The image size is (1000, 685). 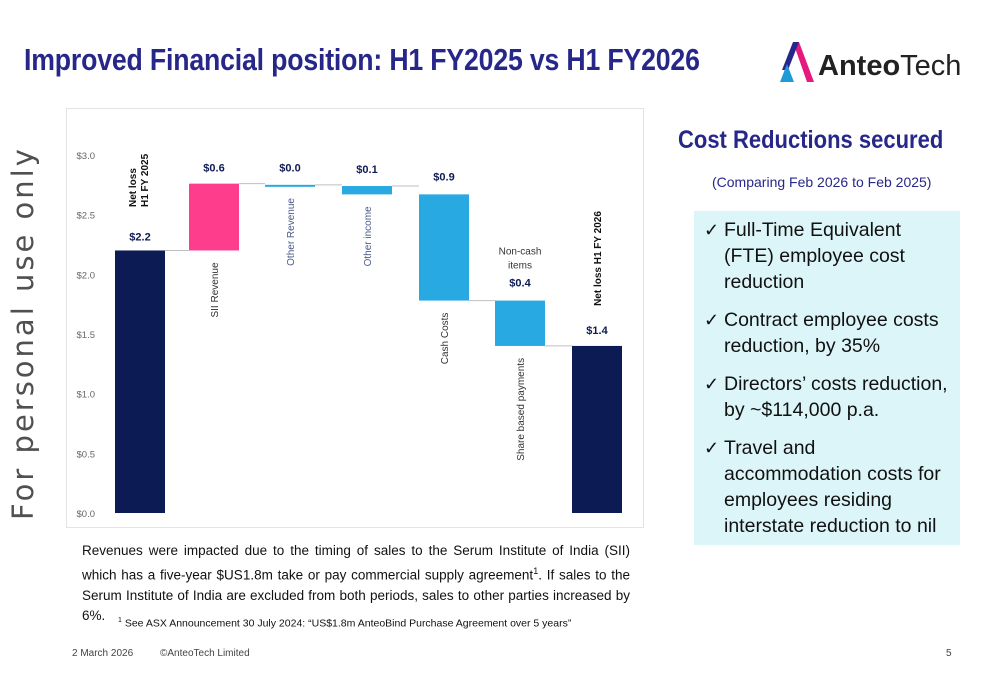 I want to click on data-label: $0.0, so click(x=289, y=169).